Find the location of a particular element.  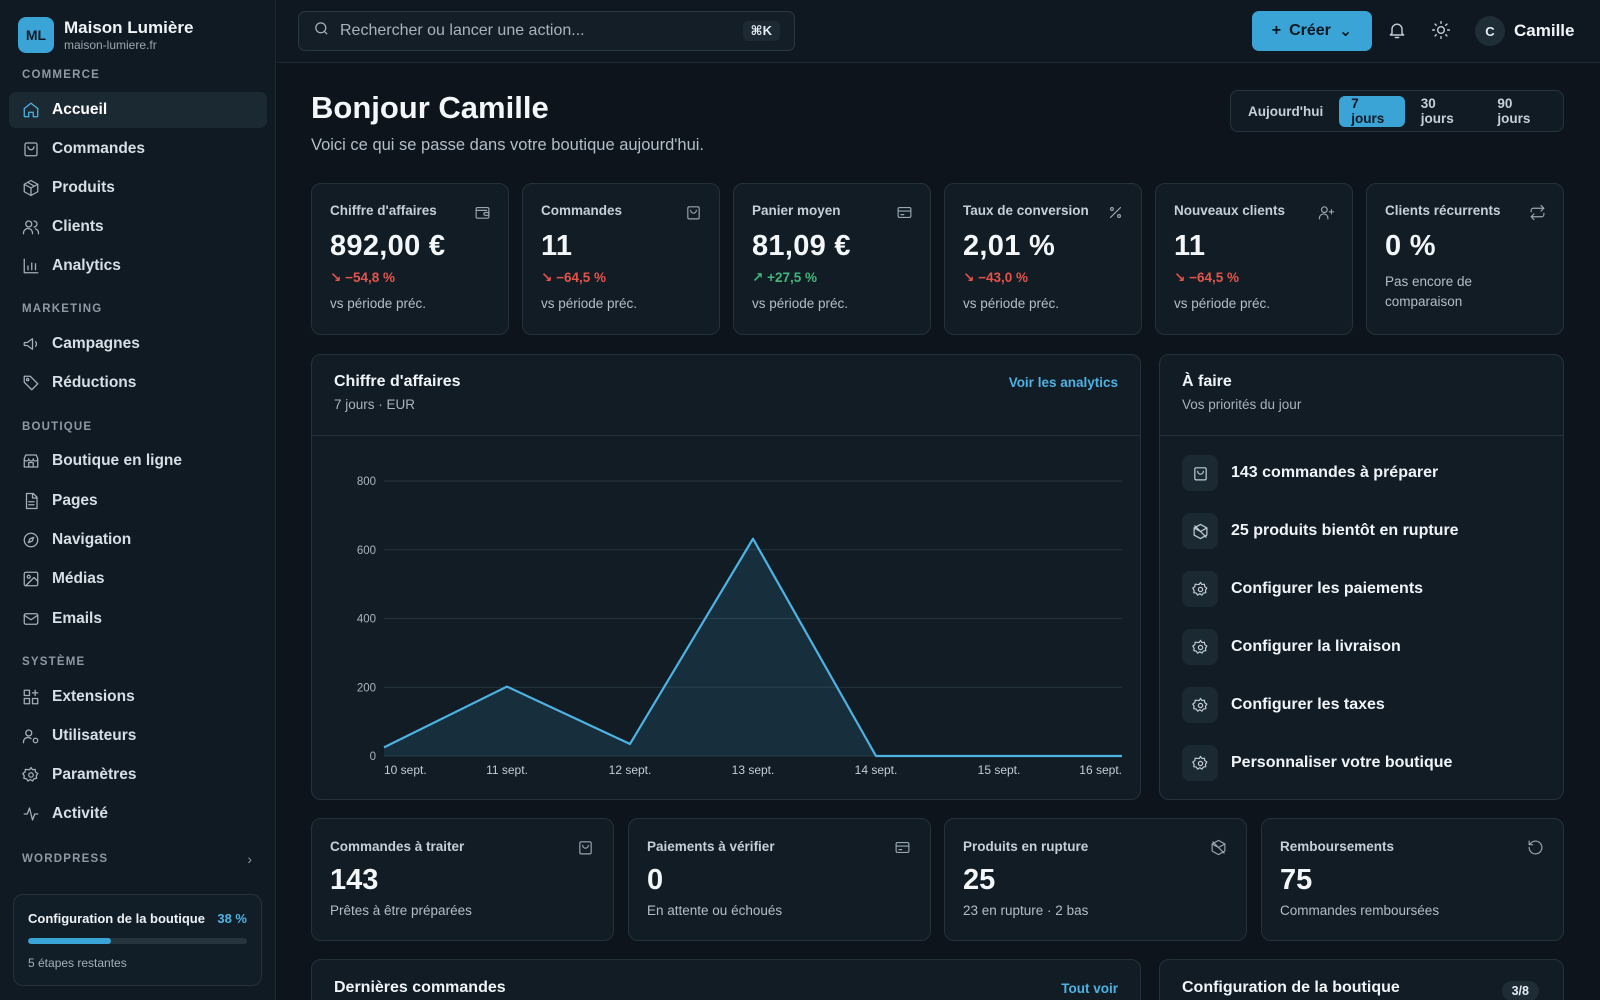

kpi-value: 11 is located at coordinates (557, 246).